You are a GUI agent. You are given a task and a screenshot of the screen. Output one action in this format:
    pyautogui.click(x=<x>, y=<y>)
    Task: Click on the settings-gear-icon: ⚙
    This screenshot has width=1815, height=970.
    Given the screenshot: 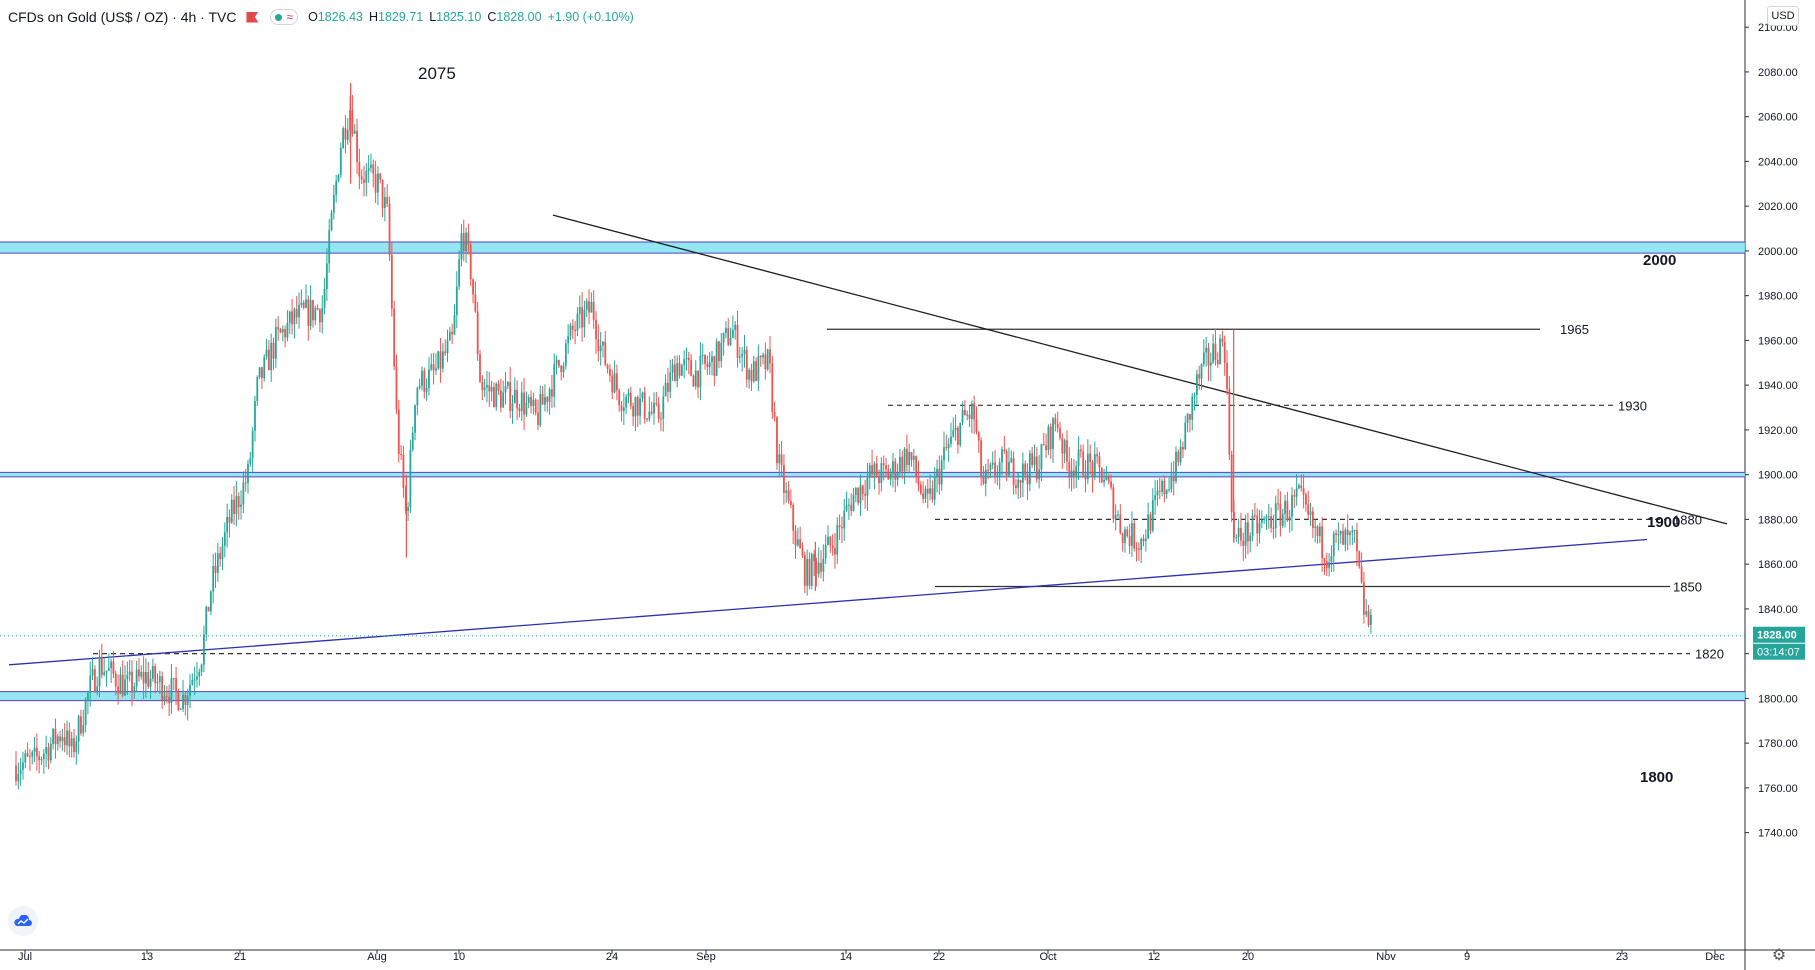 What is the action you would take?
    pyautogui.click(x=1779, y=955)
    